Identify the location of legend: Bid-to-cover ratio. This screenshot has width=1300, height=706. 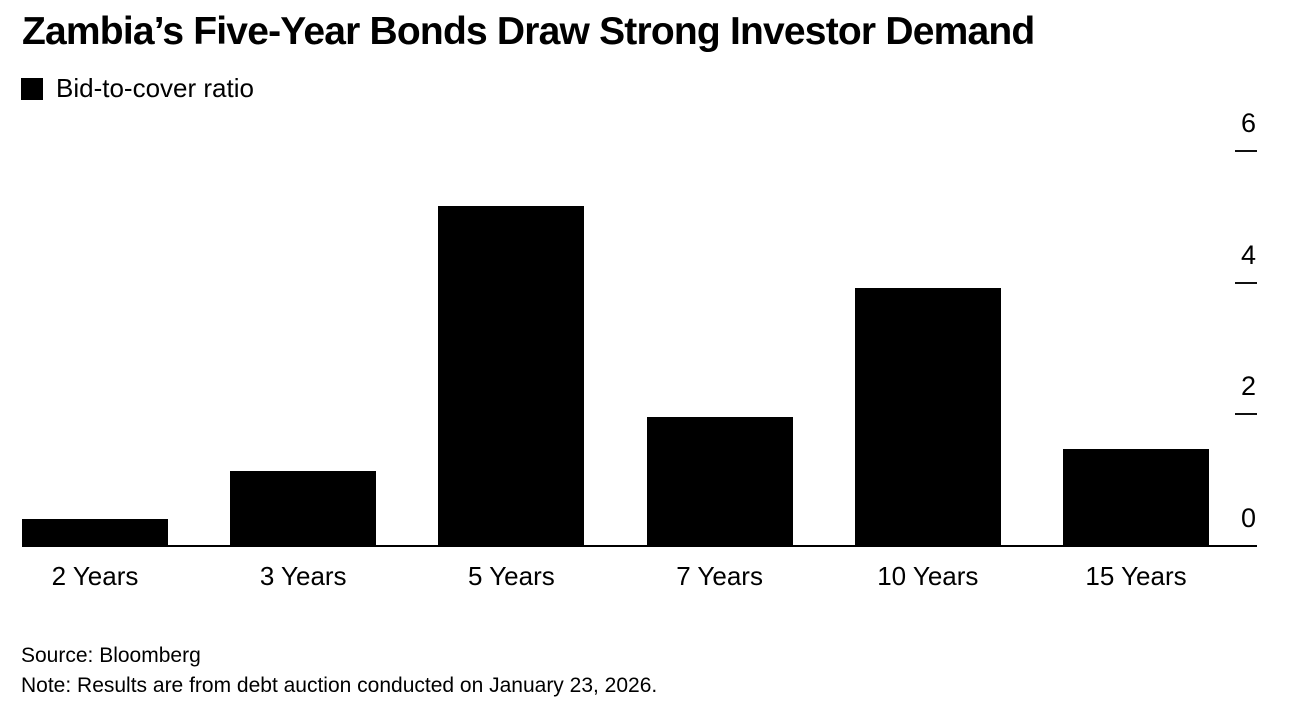
(137, 88).